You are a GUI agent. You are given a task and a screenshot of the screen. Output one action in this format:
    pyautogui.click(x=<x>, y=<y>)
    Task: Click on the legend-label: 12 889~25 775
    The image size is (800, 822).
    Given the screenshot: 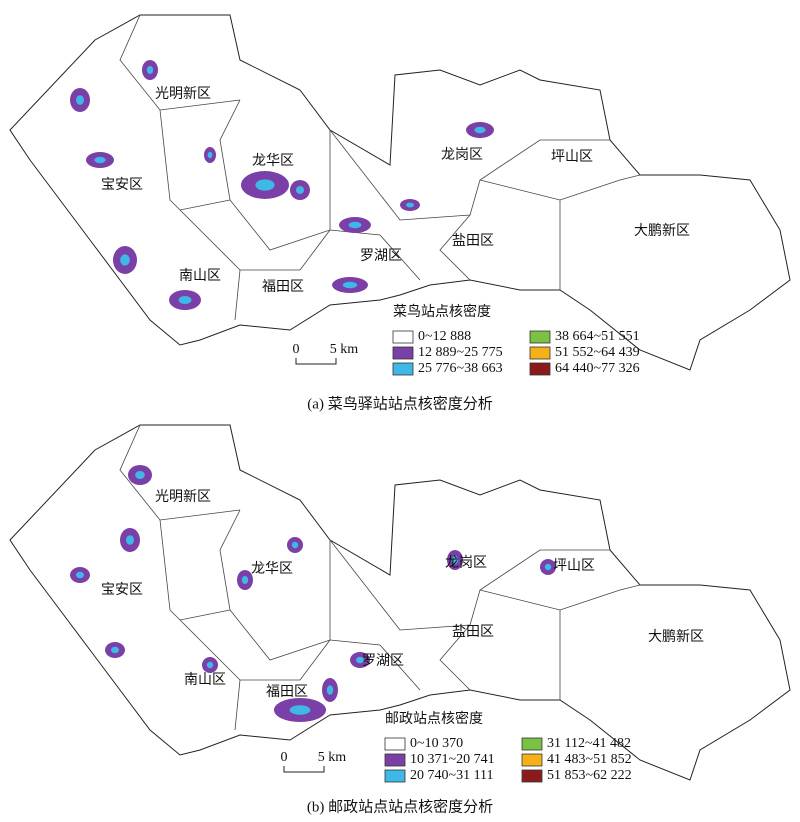 What is the action you would take?
    pyautogui.click(x=460, y=352)
    